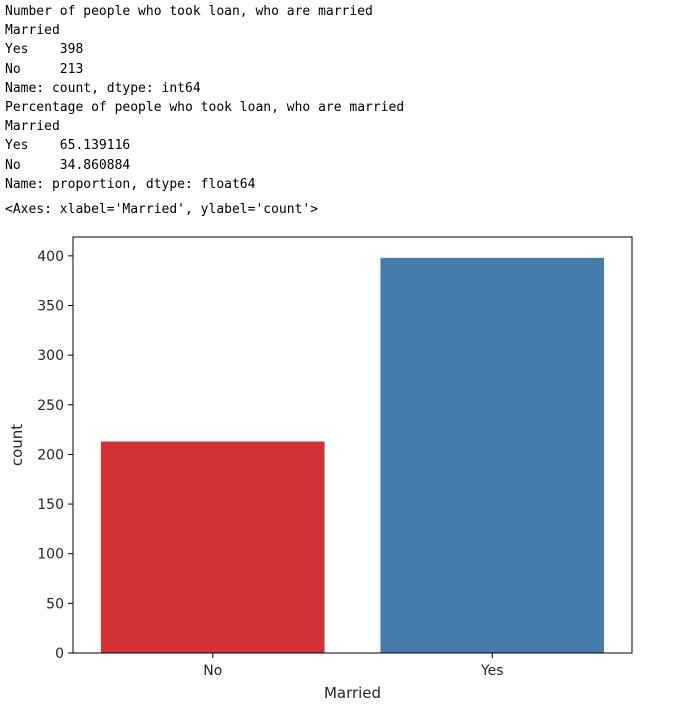 This screenshot has width=685, height=705. I want to click on output-line: Yes 65.139116, so click(68, 146).